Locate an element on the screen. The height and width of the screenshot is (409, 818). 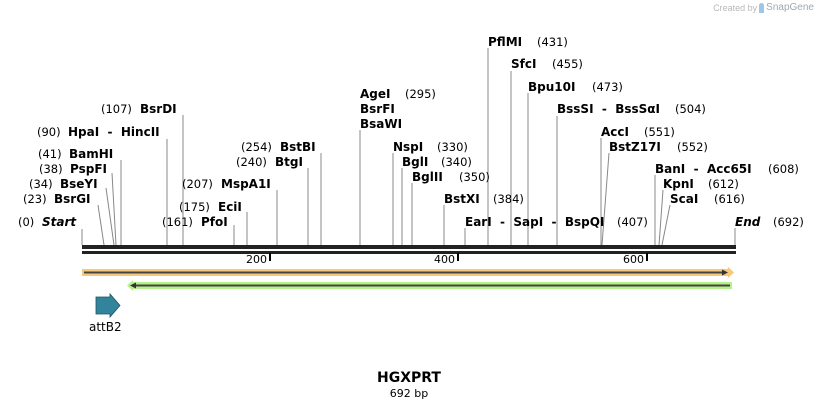
restriction-site-BsrDI: (107) BsrDI is located at coordinates (139, 109).